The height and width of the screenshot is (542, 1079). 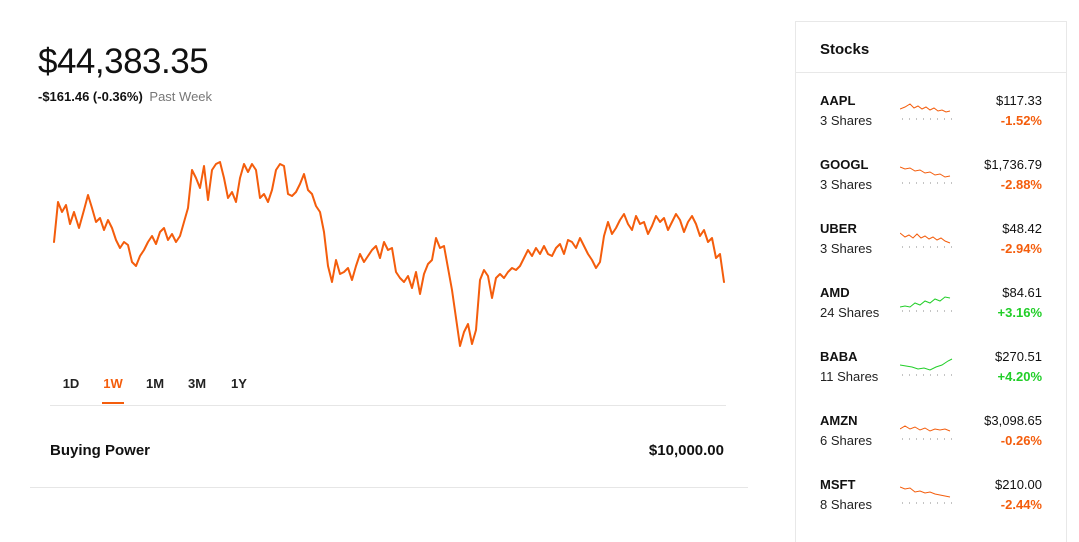 I want to click on portfolio-change-row: -$161.46 (-0.36%) Past Week, so click(x=125, y=96).